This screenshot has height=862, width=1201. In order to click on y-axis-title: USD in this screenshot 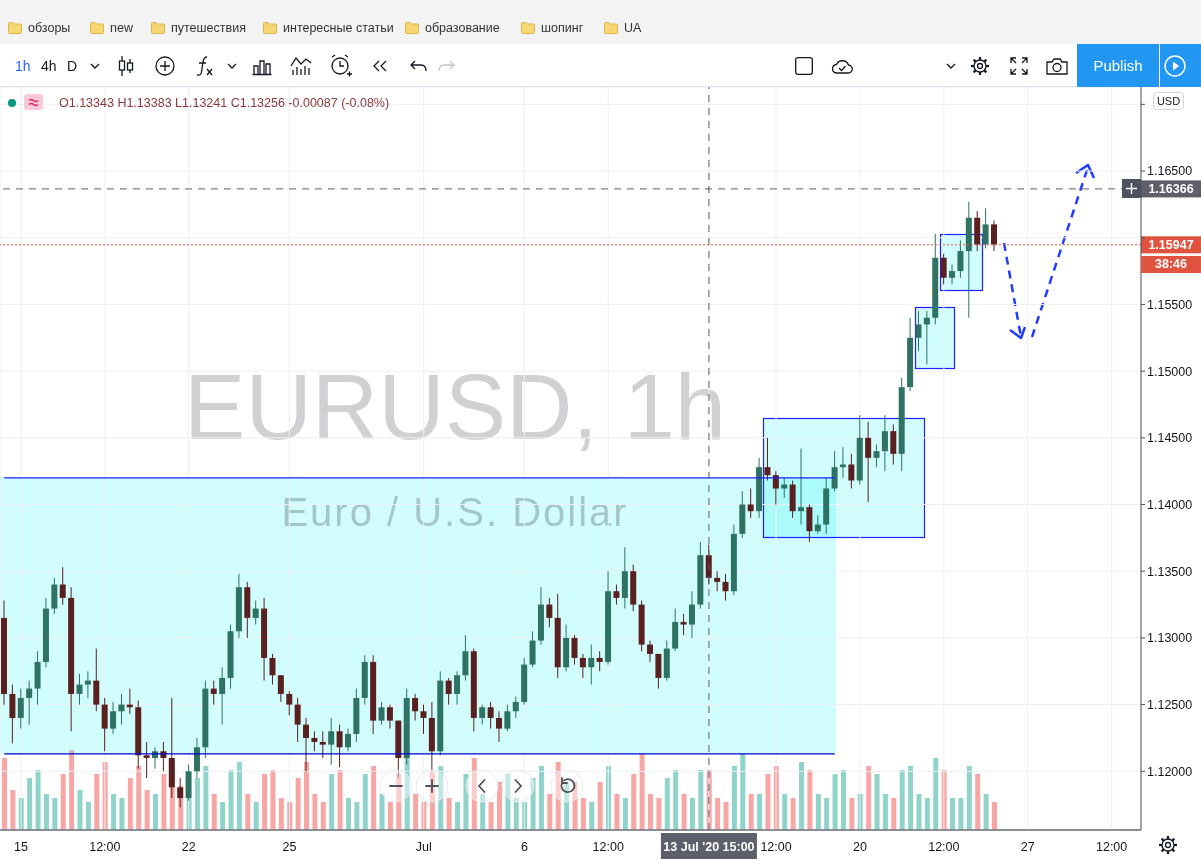, I will do `click(1168, 101)`.